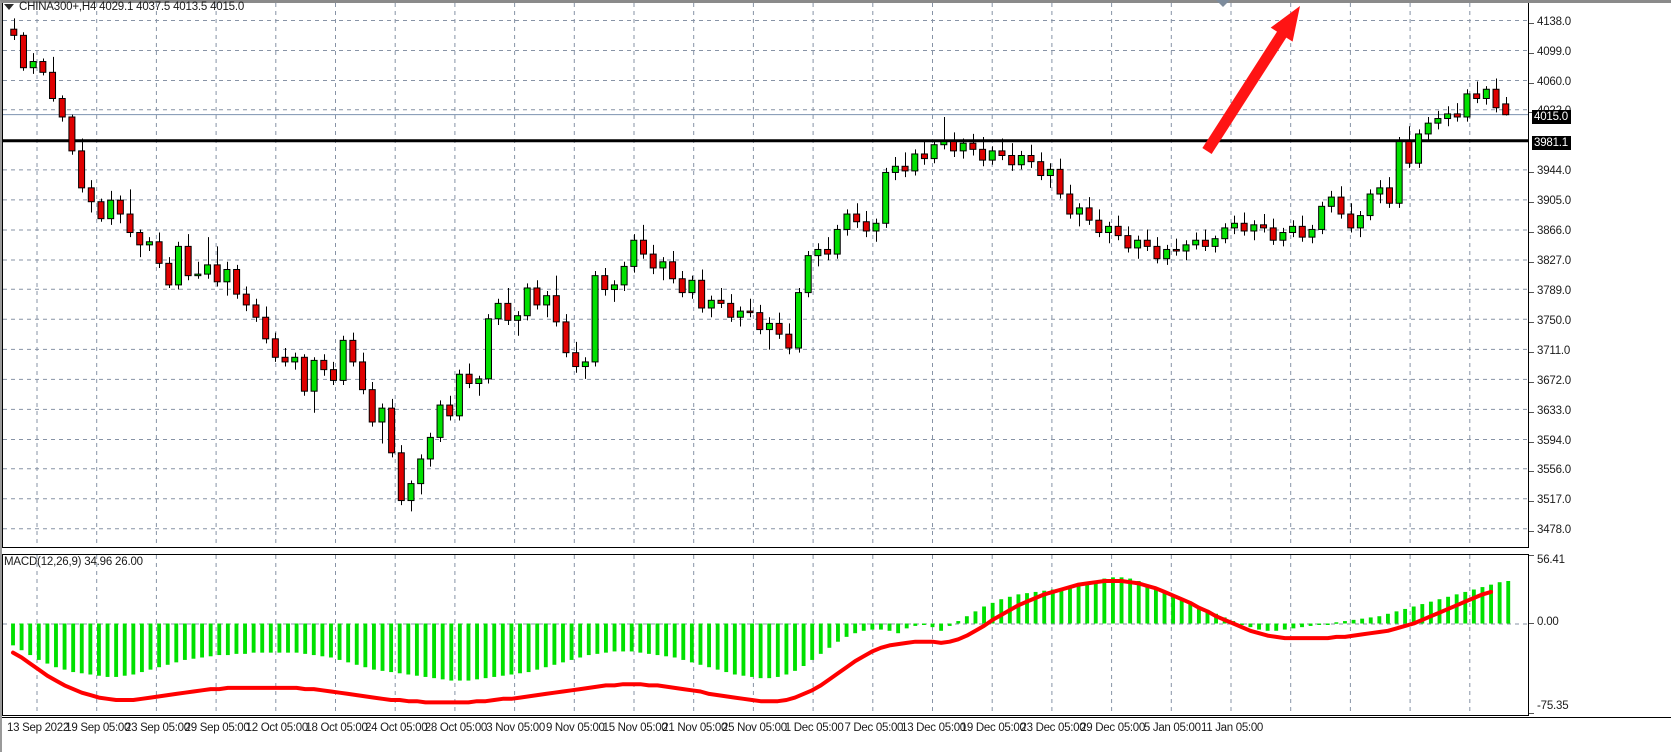 The width and height of the screenshot is (1671, 753). I want to click on price-axis-label: 3866.0, so click(1554, 231).